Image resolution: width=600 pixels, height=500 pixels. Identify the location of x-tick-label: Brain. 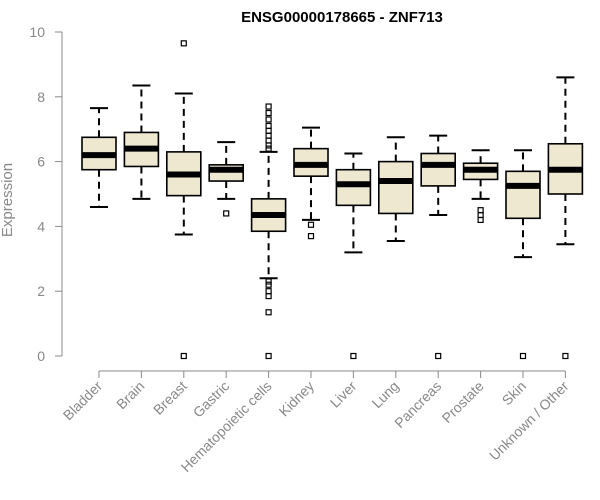
(130, 395).